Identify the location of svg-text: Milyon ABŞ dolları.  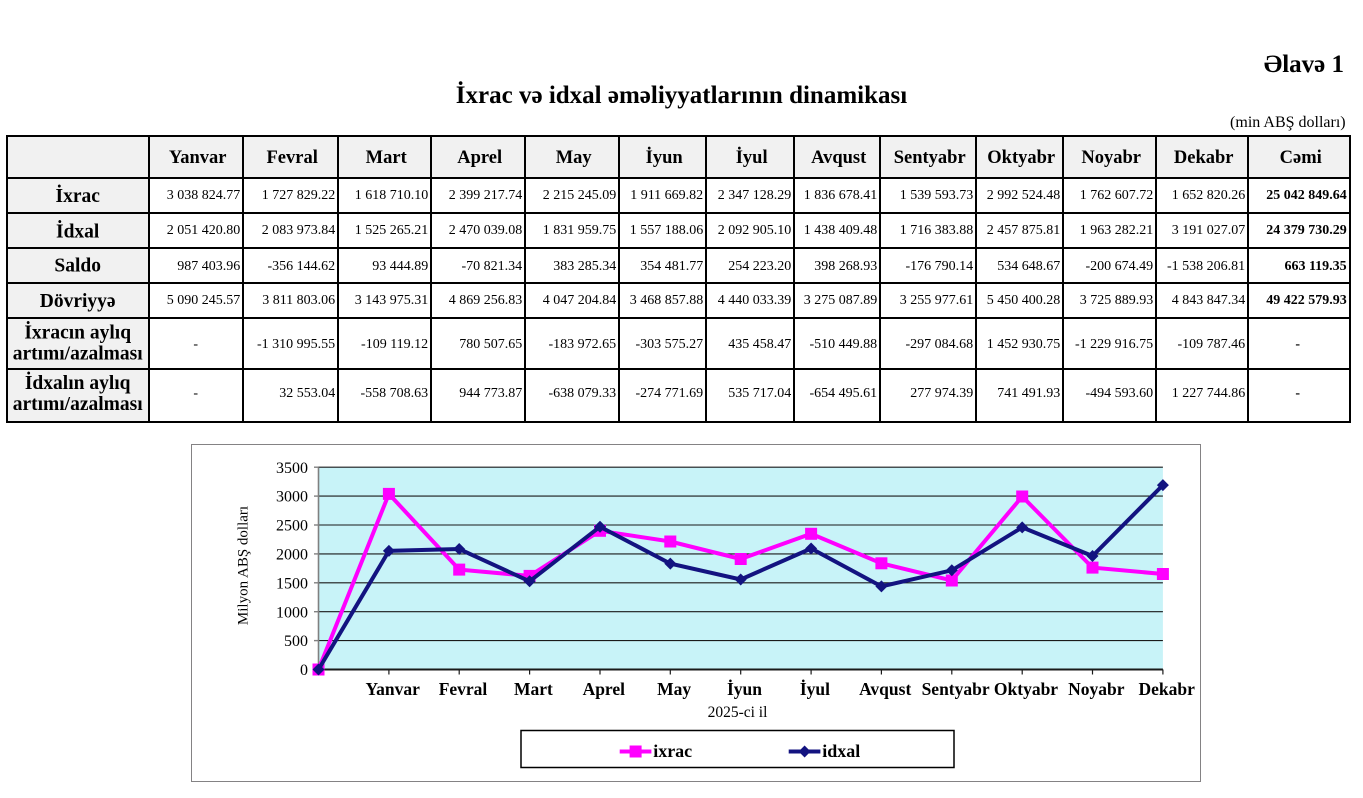
(243, 564).